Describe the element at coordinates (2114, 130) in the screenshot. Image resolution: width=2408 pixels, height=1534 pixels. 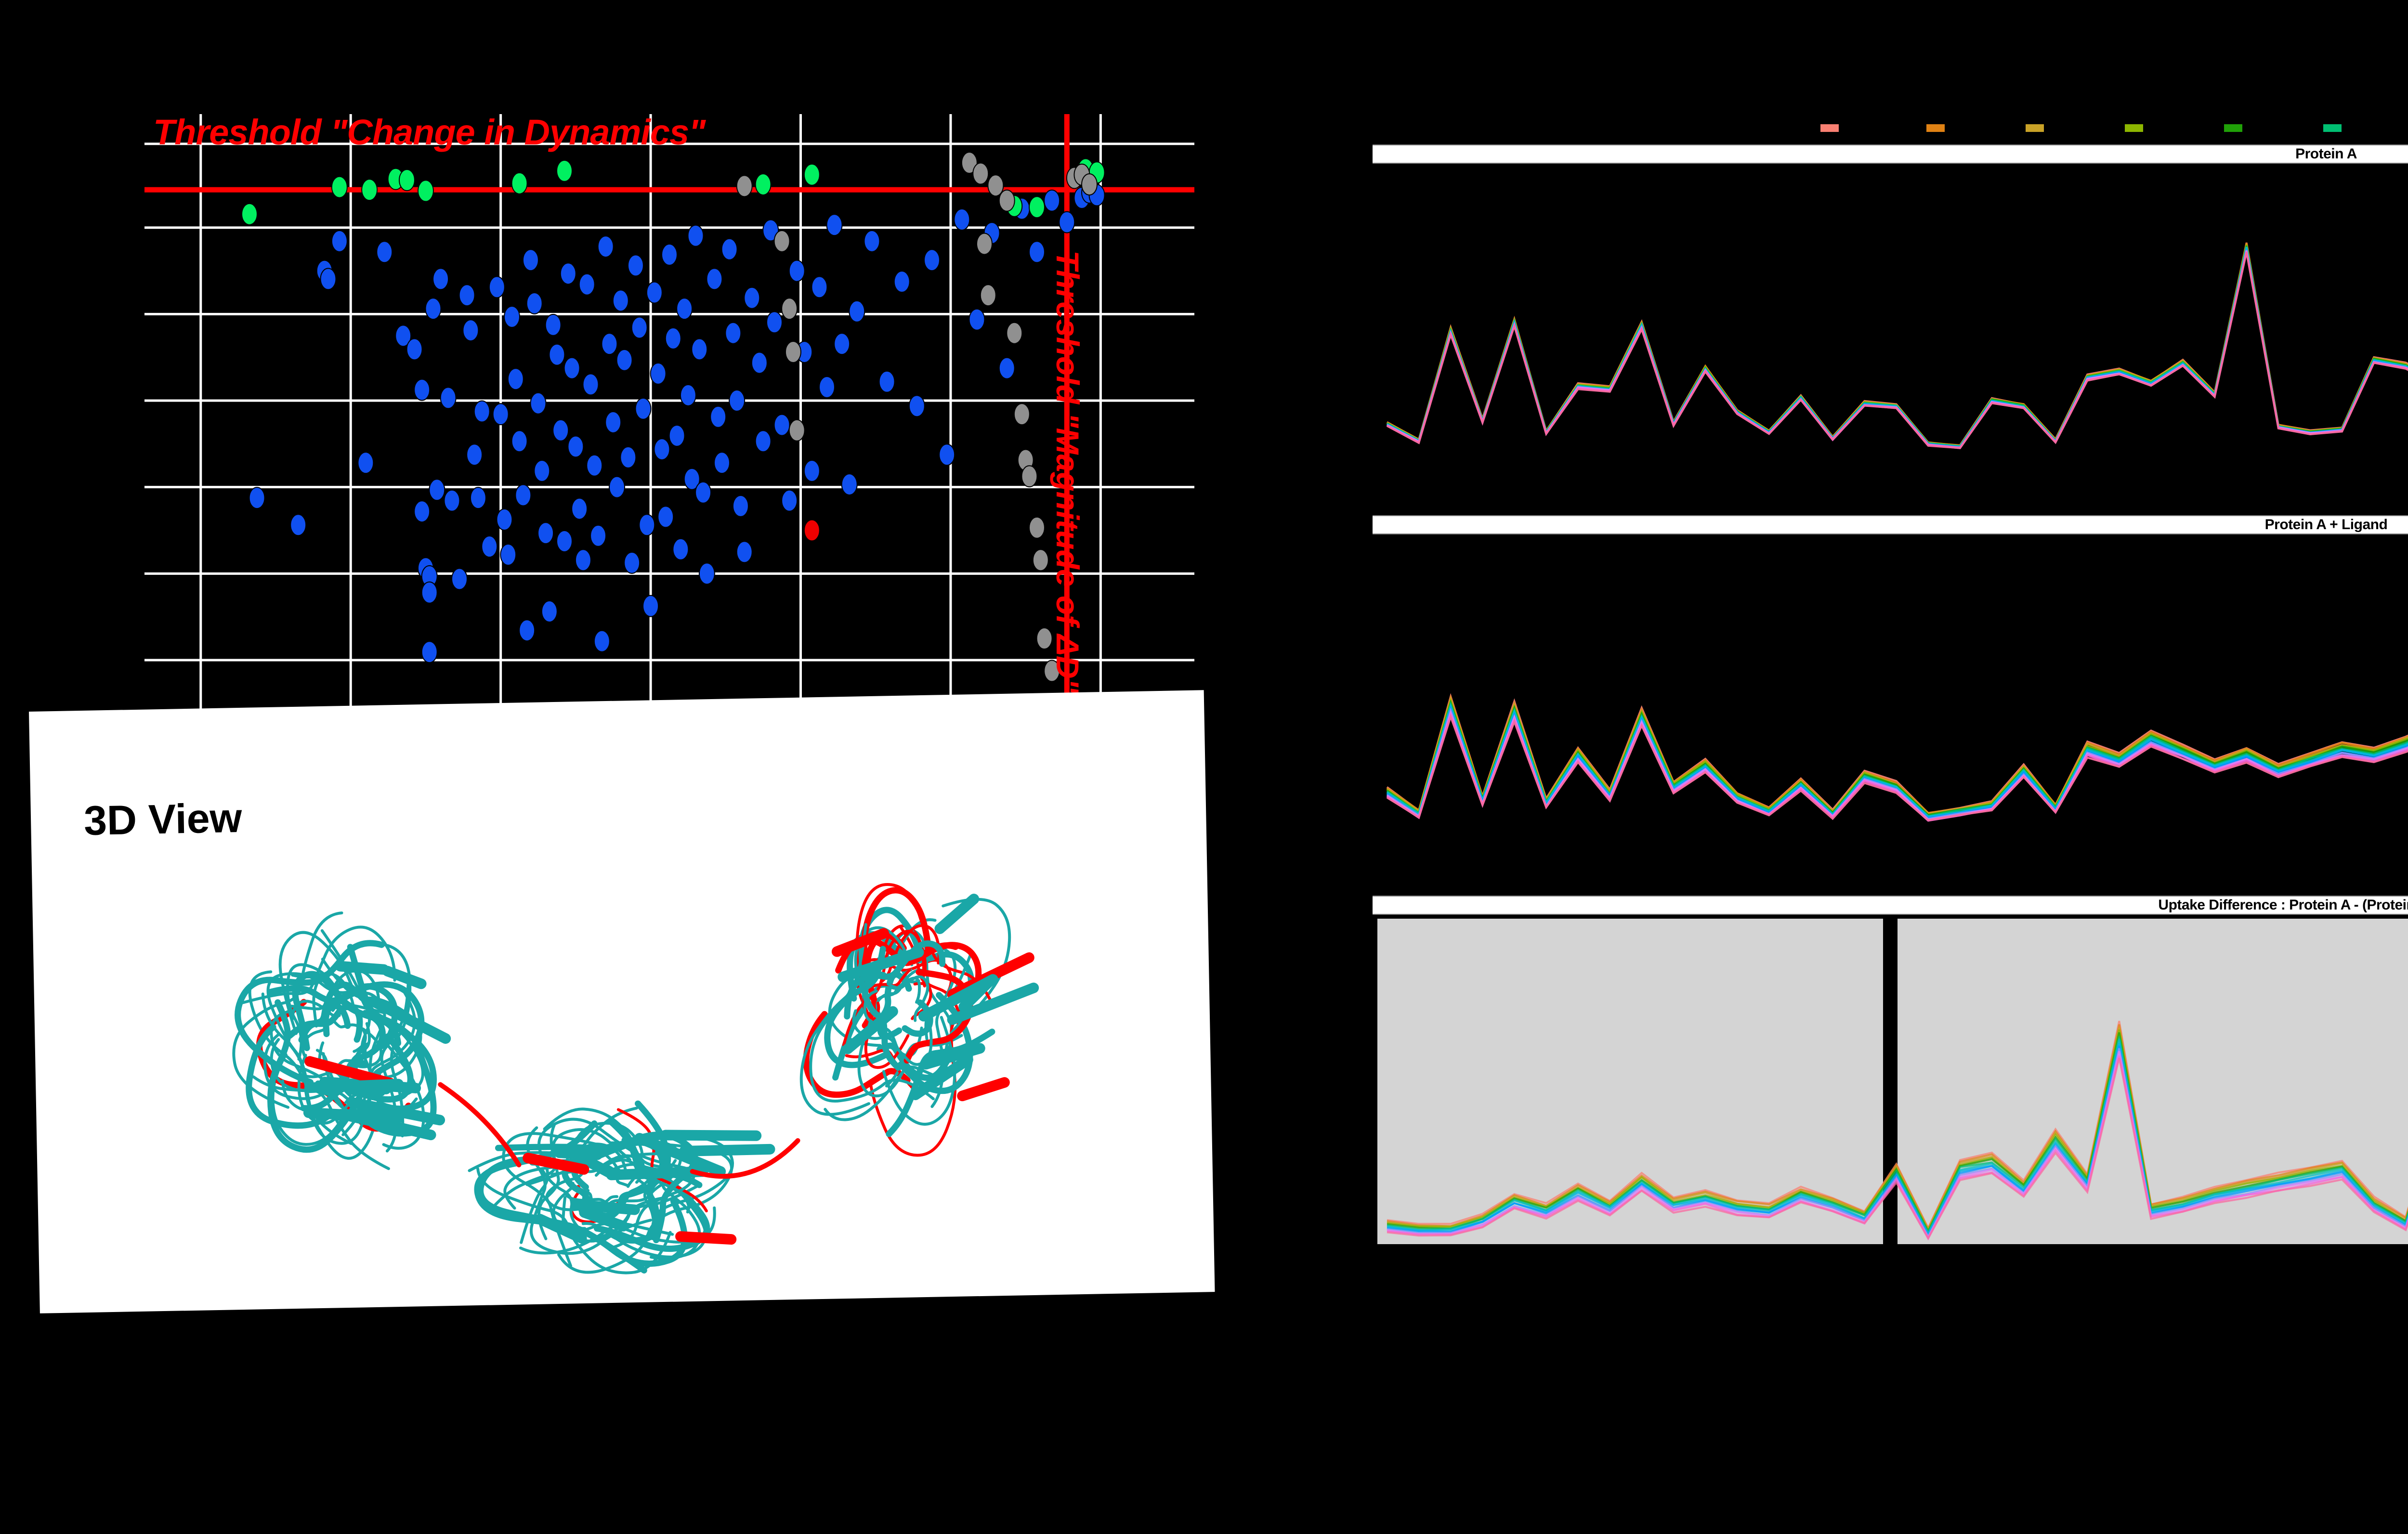
I see `series-legend` at that location.